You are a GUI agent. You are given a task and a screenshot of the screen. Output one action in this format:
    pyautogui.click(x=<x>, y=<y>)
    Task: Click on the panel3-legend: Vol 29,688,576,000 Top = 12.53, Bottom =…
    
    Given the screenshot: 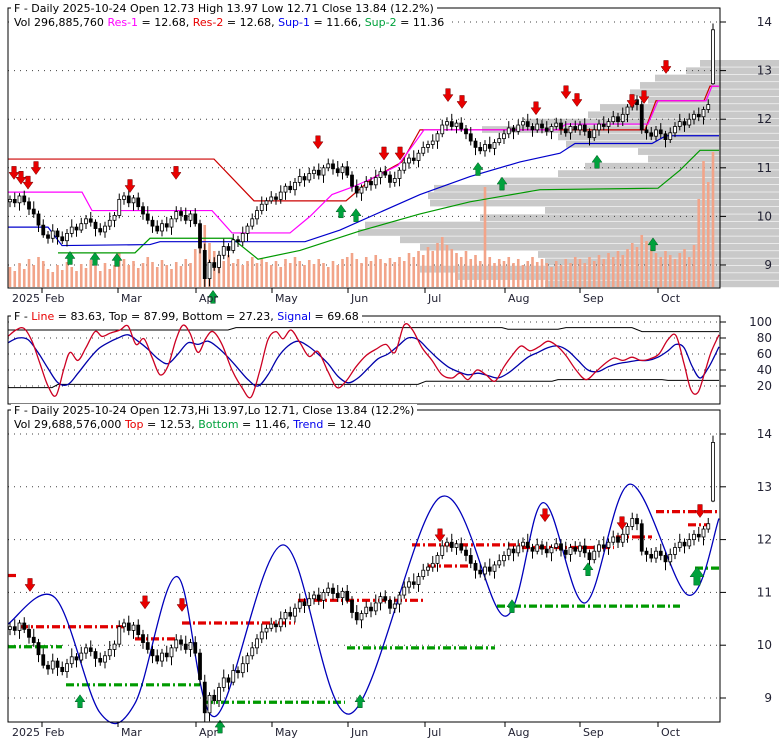 What is the action you would take?
    pyautogui.click(x=193, y=424)
    